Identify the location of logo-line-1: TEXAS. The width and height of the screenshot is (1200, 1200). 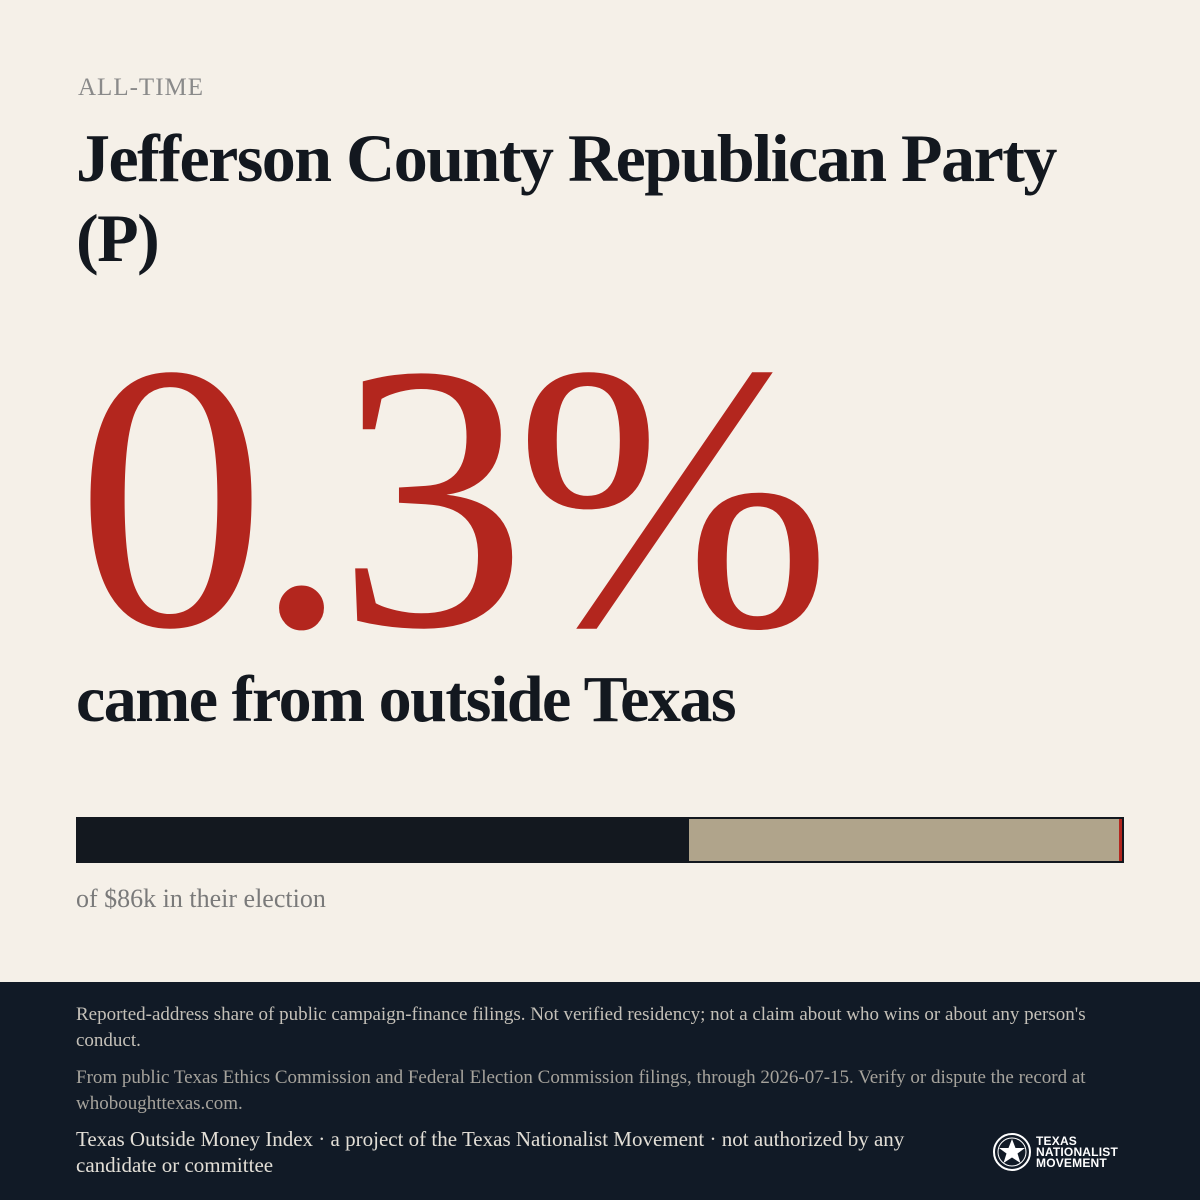
(1057, 1140).